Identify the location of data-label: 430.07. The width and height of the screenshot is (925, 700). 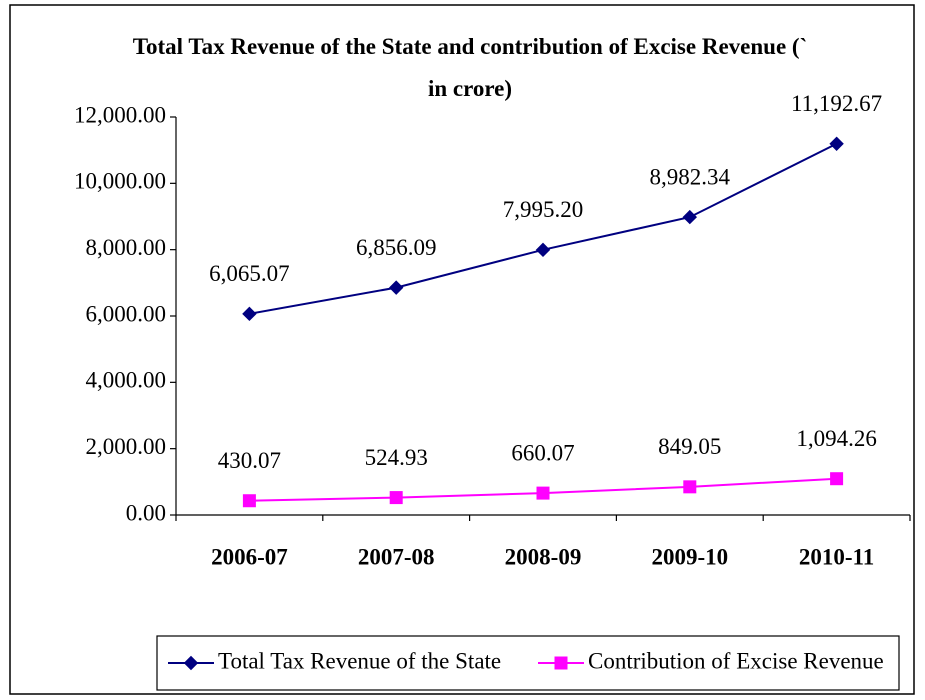
(249, 460).